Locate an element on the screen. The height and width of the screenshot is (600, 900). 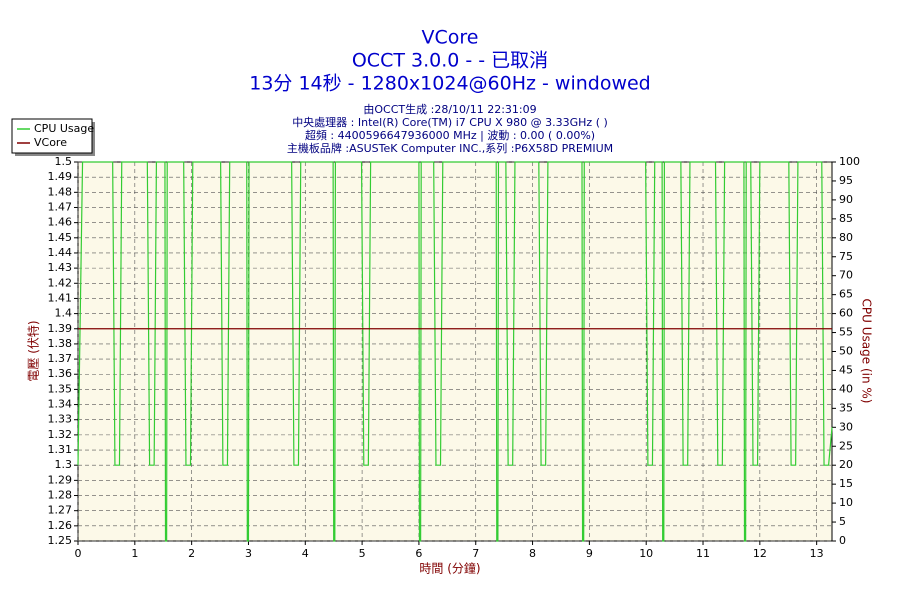
y-tick-label: 1.29 is located at coordinates (60, 479).